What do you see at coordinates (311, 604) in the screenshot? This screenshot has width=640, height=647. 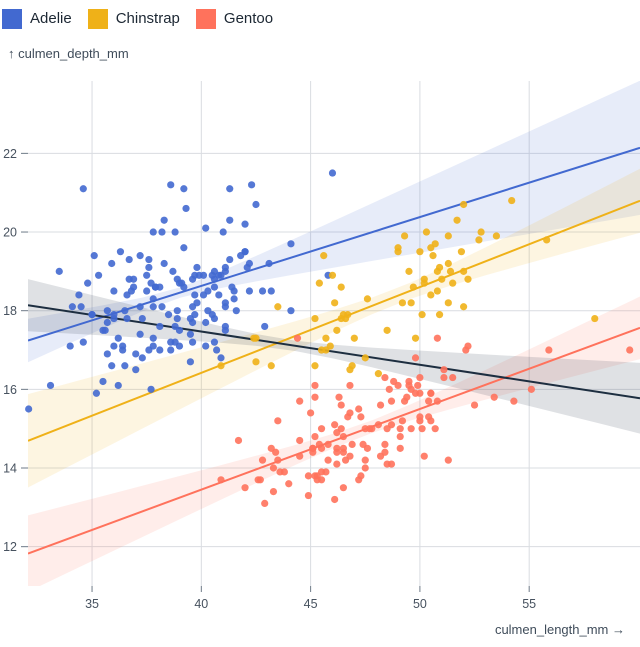 I see `x-tick-label: 45` at bounding box center [311, 604].